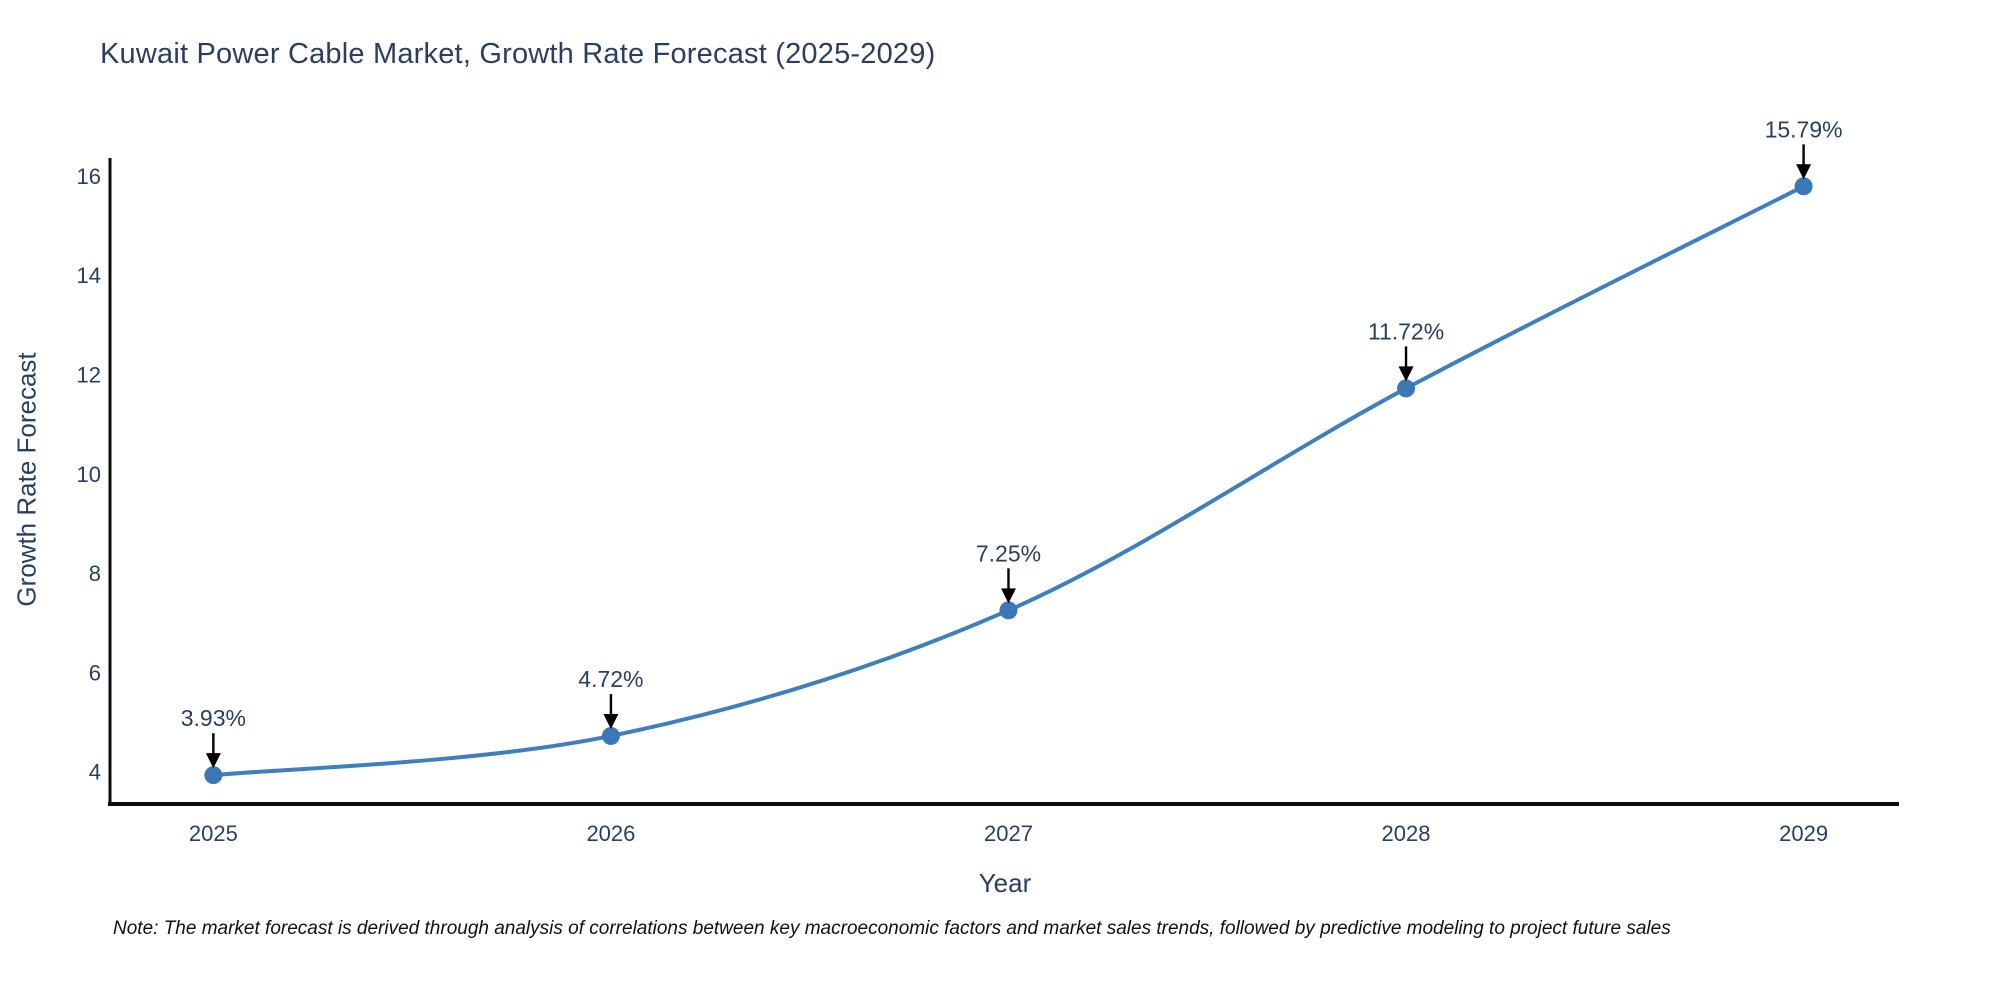  I want to click on annotation-label: 4.72%, so click(610, 679).